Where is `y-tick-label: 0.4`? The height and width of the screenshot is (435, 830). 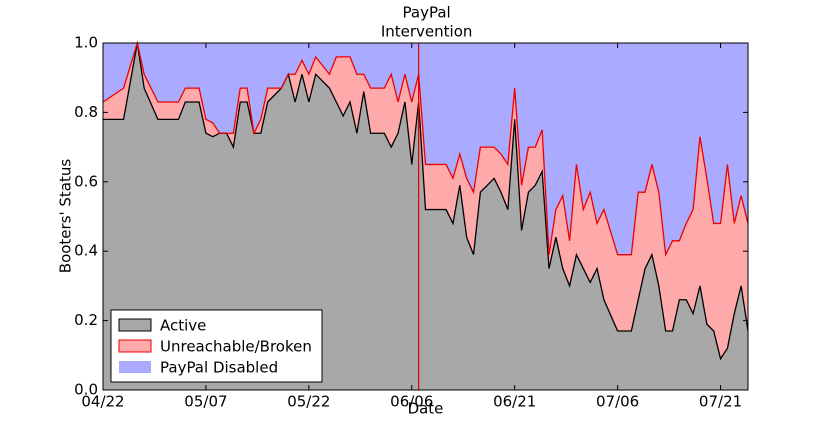 y-tick-label: 0.4 is located at coordinates (86, 251).